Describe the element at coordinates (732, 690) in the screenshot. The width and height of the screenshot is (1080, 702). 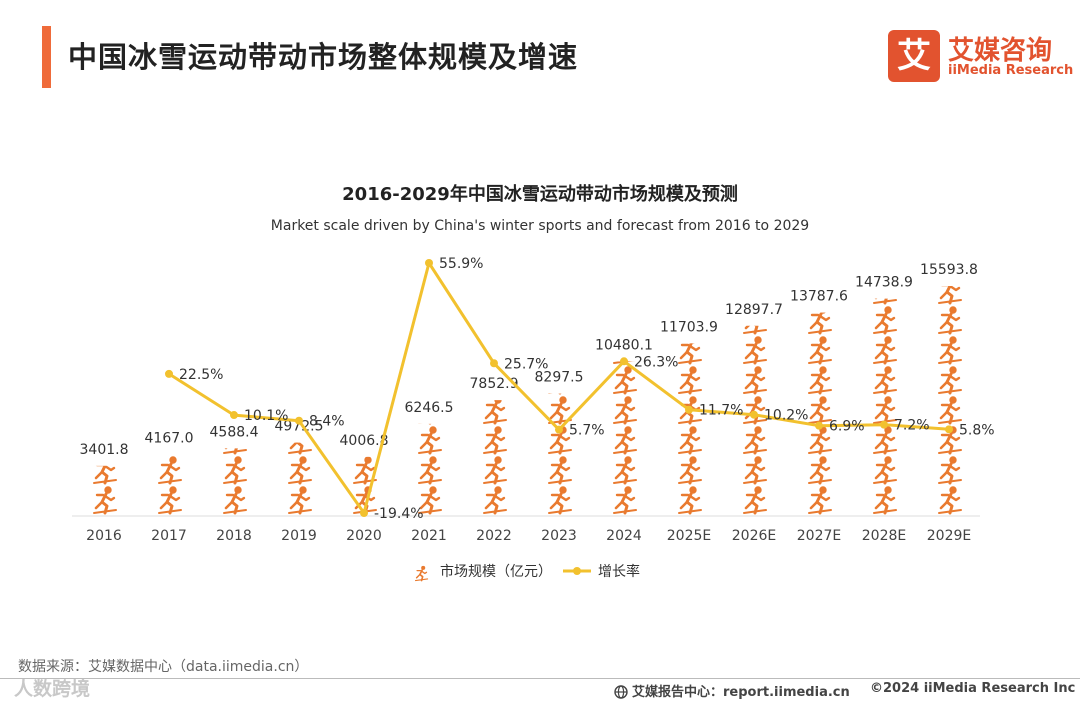
I see `footer-report-center: 艾媒报告中心：report.iimedia.cn` at that location.